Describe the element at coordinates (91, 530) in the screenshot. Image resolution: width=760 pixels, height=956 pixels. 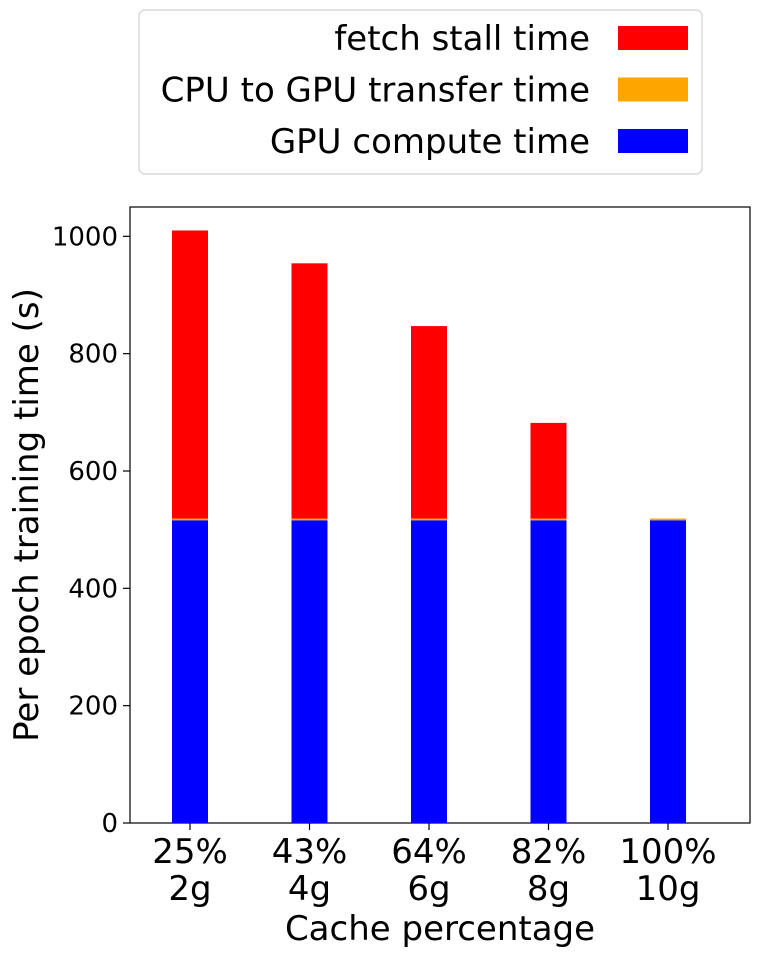
I see `y-axis: 0 200 400 600 800 1000` at that location.